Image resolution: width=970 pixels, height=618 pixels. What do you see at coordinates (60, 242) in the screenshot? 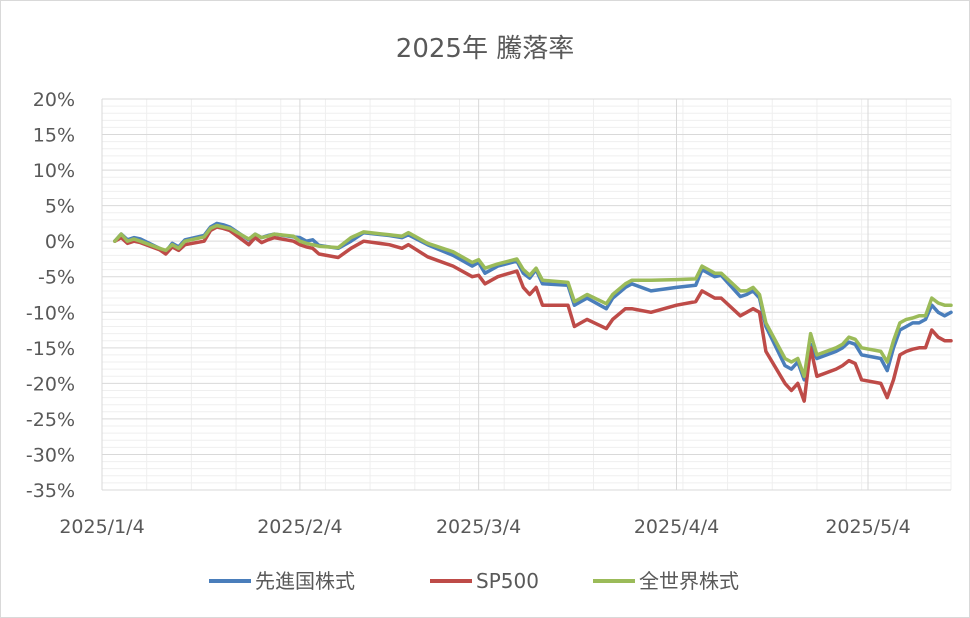
I see `y-tick-label: 0%` at bounding box center [60, 242].